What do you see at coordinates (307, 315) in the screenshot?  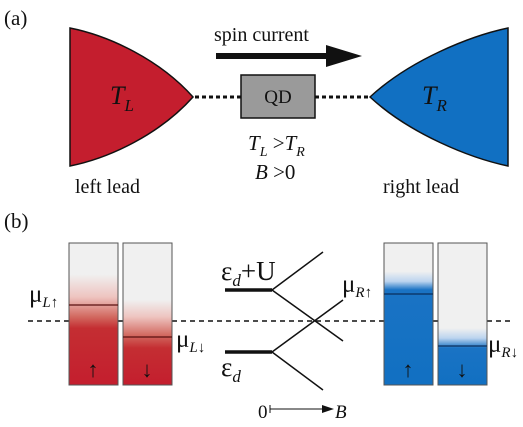 I see `upper-level-down-branch` at bounding box center [307, 315].